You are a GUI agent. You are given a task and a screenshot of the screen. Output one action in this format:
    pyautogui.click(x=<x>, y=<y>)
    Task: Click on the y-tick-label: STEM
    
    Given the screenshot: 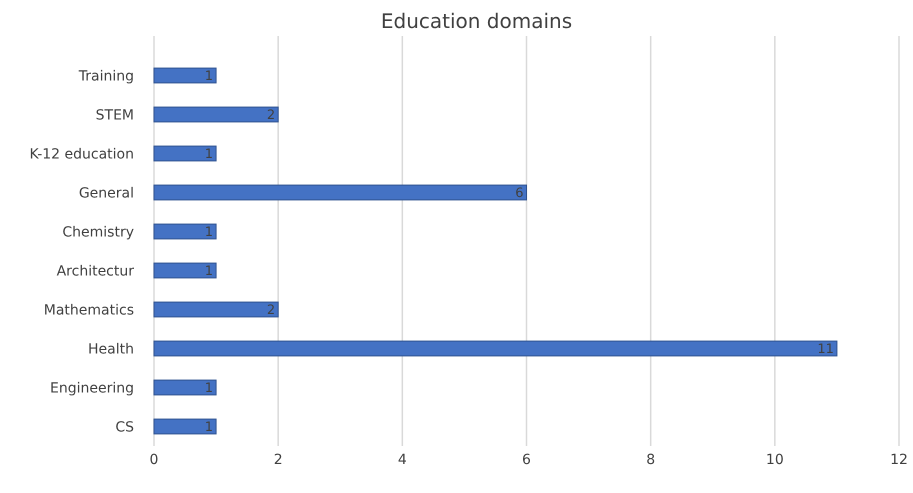 What is the action you would take?
    pyautogui.click(x=115, y=115)
    